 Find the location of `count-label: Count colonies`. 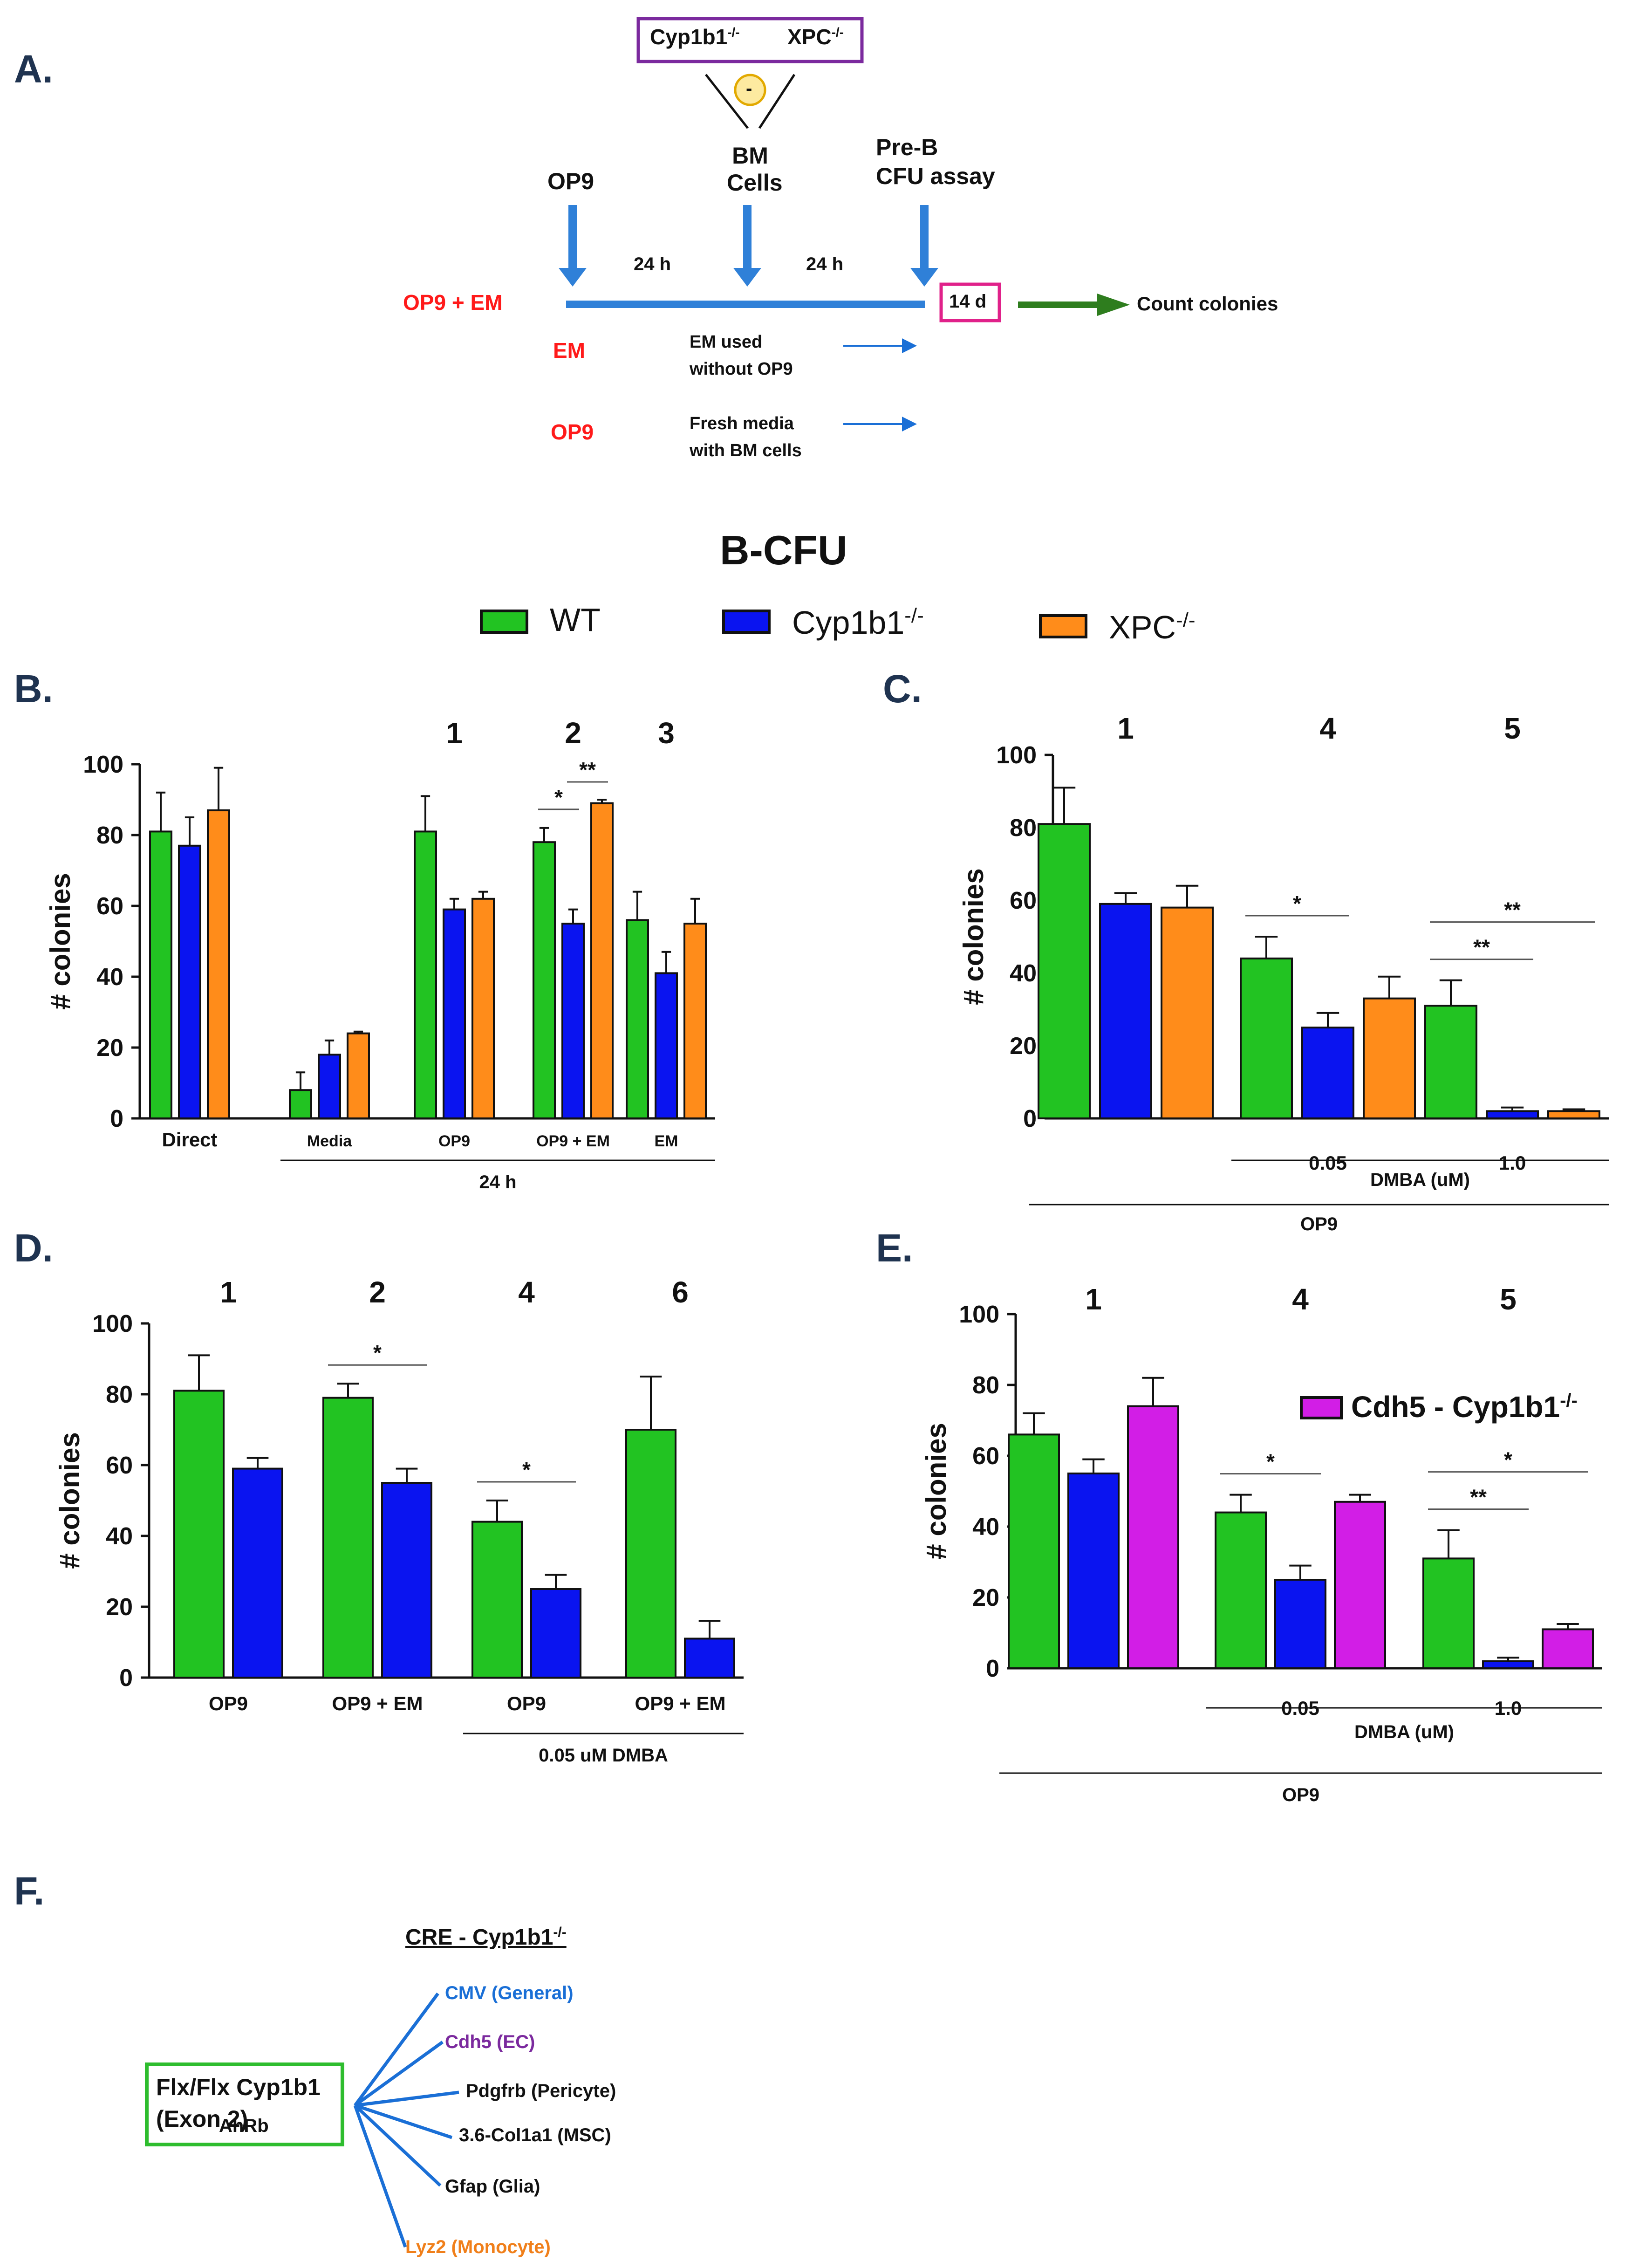

count-label: Count colonies is located at coordinates (1207, 304).